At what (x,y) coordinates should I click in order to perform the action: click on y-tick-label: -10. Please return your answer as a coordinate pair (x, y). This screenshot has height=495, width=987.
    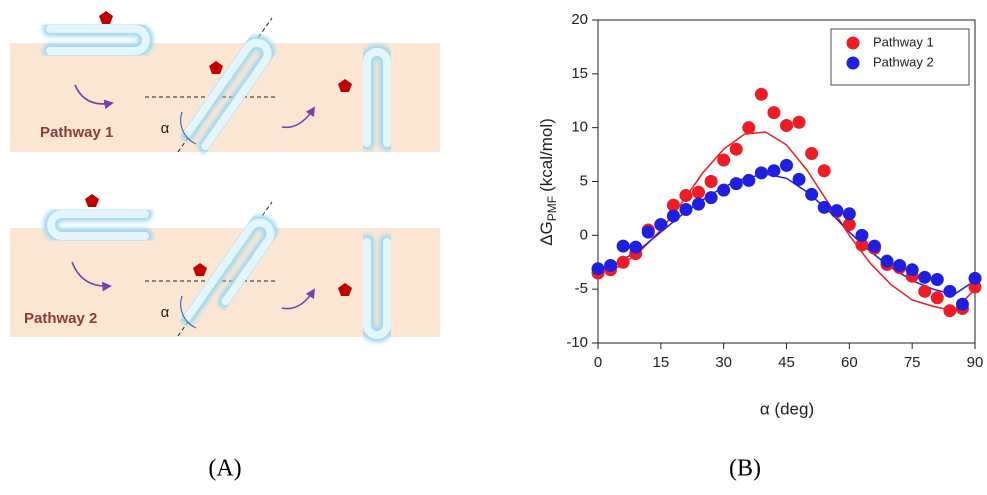
    Looking at the image, I should click on (577, 342).